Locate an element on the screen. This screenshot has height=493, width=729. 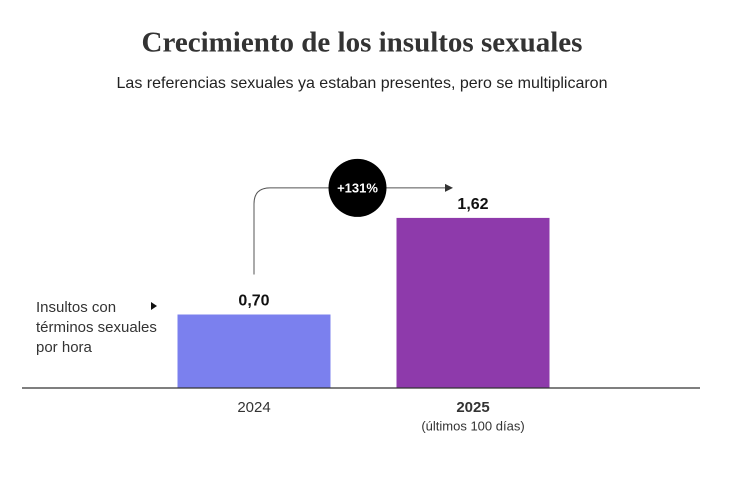
value-label: 0,70 is located at coordinates (253, 301).